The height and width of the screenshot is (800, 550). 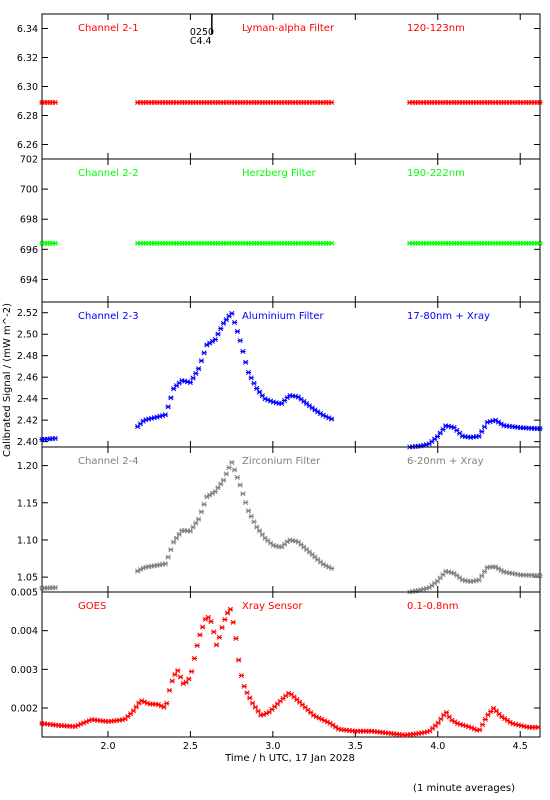 What do you see at coordinates (202, 32) in the screenshot?
I see `event-marker-label: 0250` at bounding box center [202, 32].